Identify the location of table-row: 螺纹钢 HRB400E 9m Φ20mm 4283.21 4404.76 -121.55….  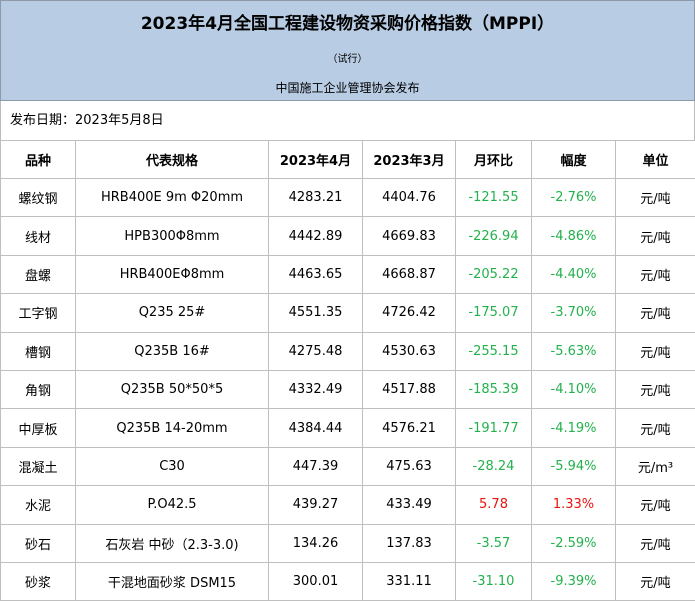
(347, 197).